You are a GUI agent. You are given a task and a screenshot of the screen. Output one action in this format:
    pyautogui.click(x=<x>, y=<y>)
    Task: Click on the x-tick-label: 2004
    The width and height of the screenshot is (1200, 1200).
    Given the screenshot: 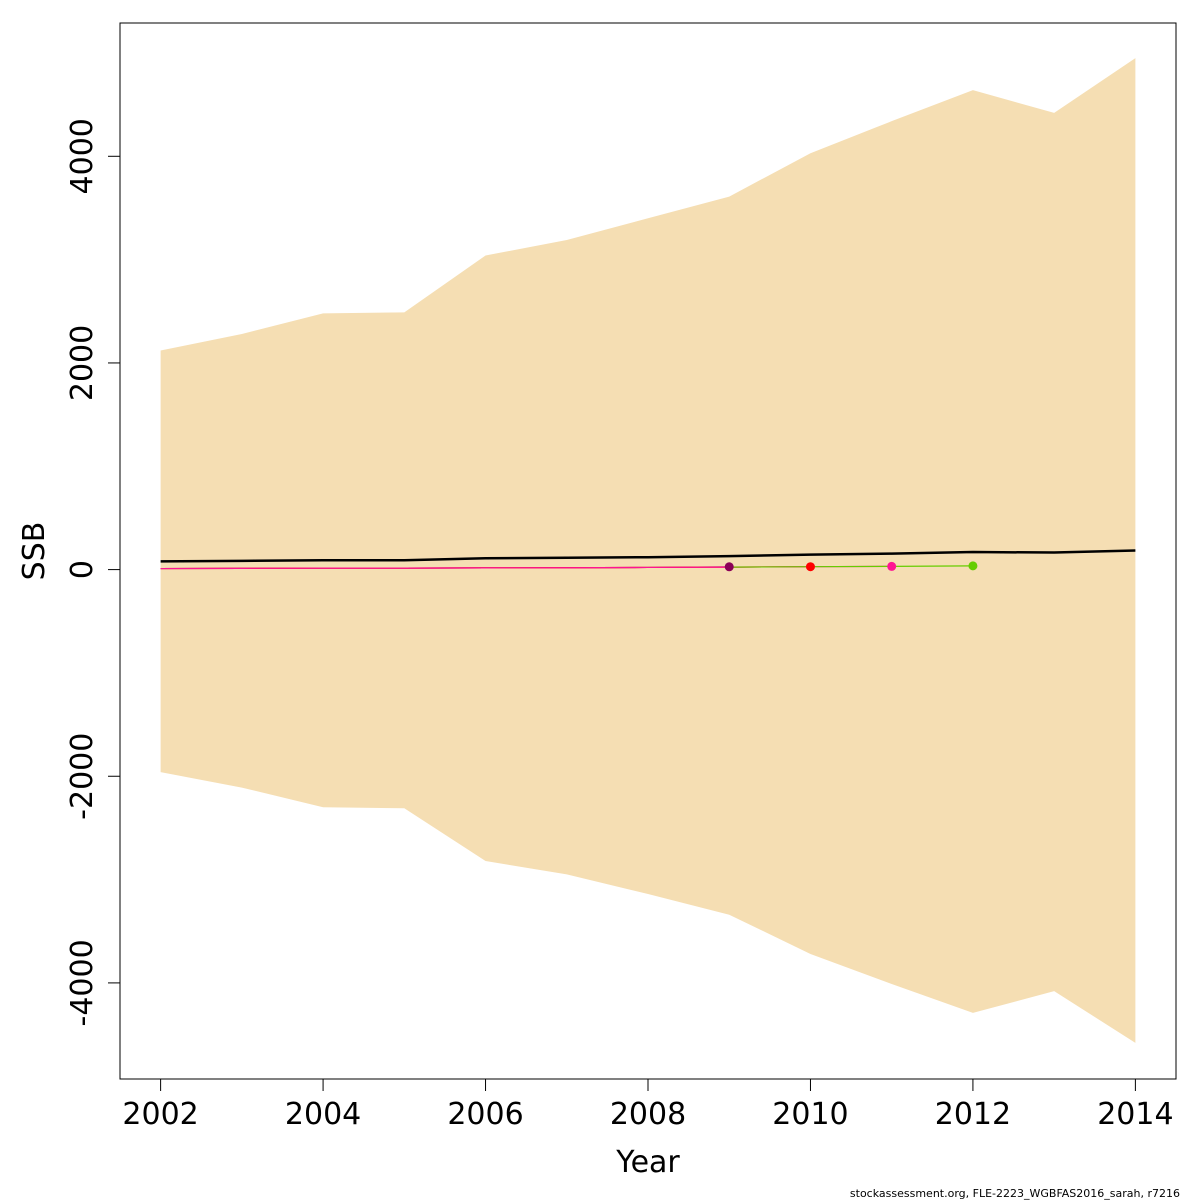 What is the action you would take?
    pyautogui.click(x=323, y=1114)
    